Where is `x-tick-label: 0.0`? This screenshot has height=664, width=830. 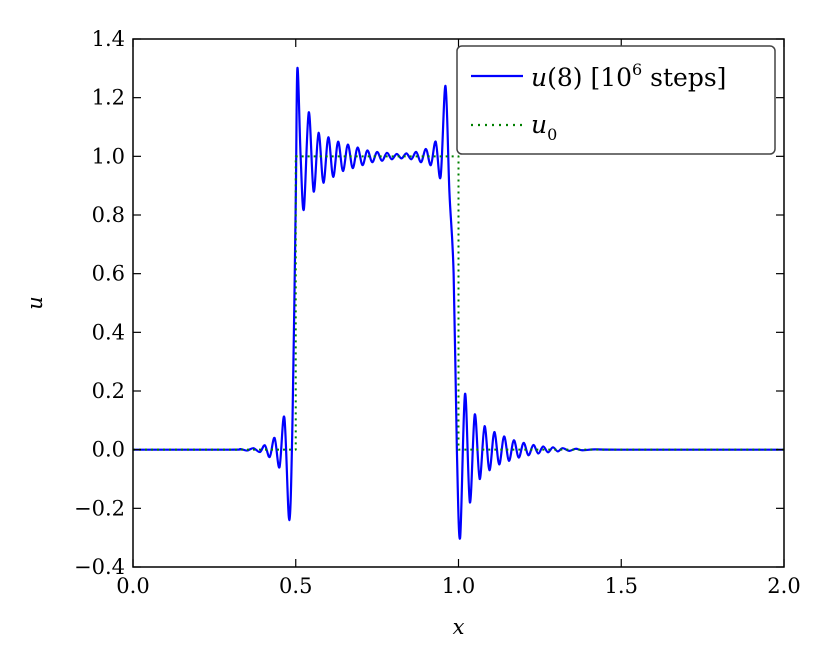
x-tick-label: 0.0 is located at coordinates (132, 586).